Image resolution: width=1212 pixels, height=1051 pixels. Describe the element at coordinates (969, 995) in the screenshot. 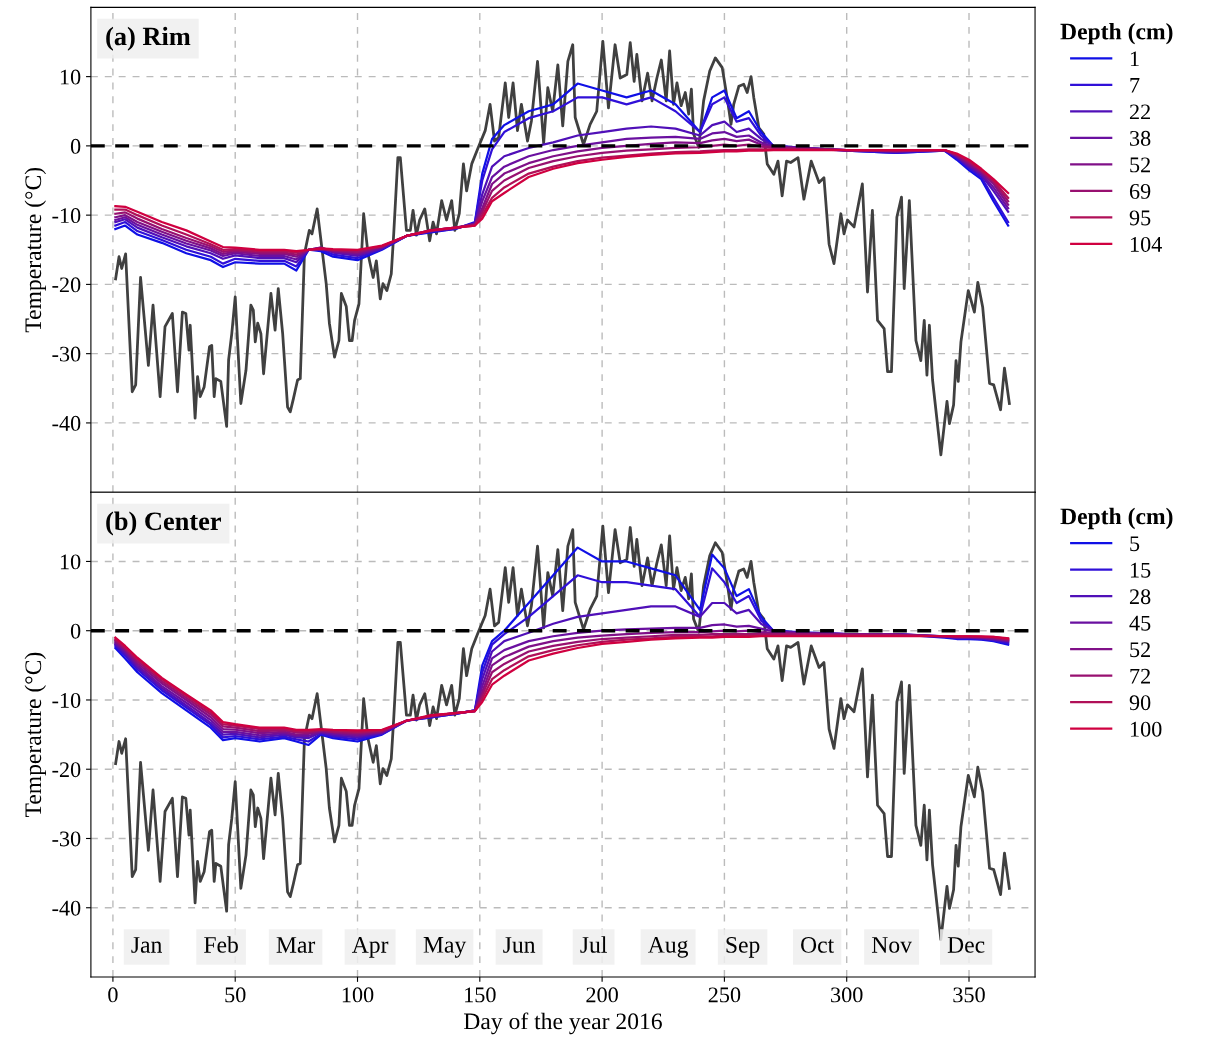

I see `x-tick-label: 350` at that location.